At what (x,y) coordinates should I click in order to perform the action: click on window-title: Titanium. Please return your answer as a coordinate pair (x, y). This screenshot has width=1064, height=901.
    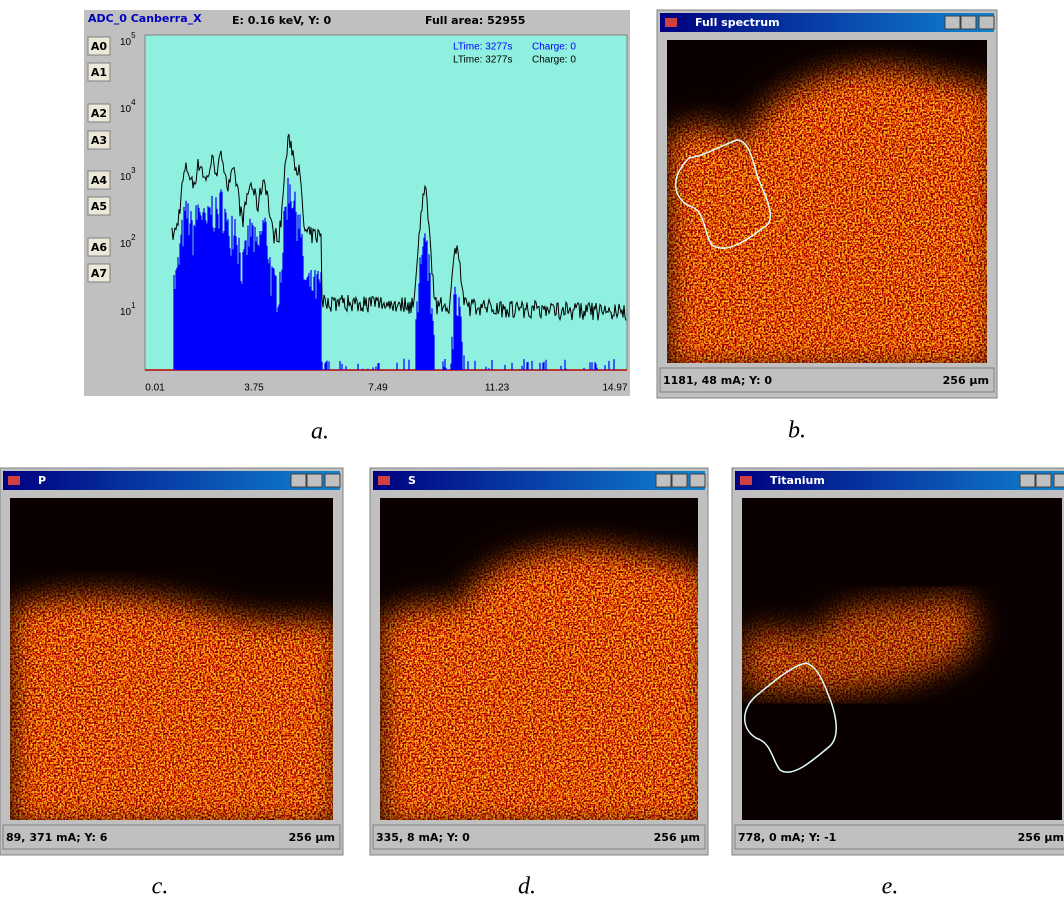
    Looking at the image, I should click on (797, 480).